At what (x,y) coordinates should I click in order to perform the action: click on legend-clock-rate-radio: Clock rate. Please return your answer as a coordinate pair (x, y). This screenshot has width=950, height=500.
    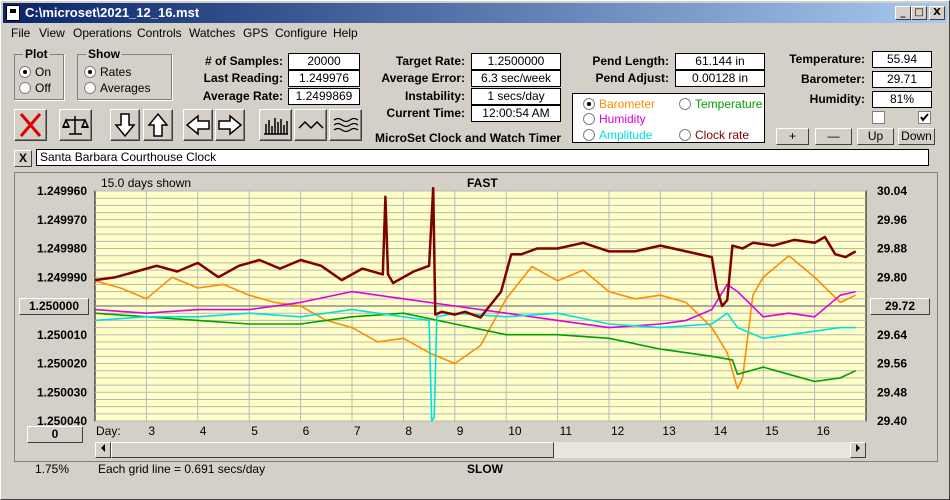
    Looking at the image, I should click on (714, 135).